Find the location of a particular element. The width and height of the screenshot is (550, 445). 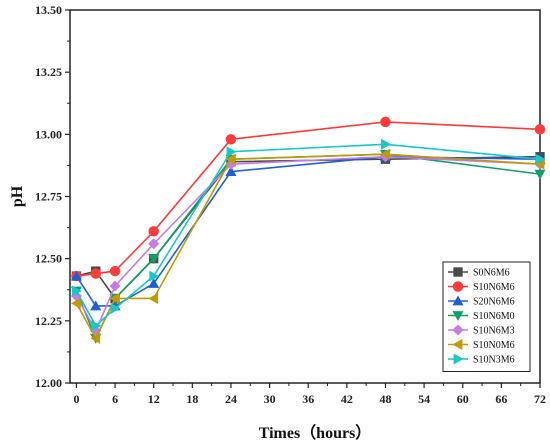

x-tick-label: 72 is located at coordinates (540, 399).